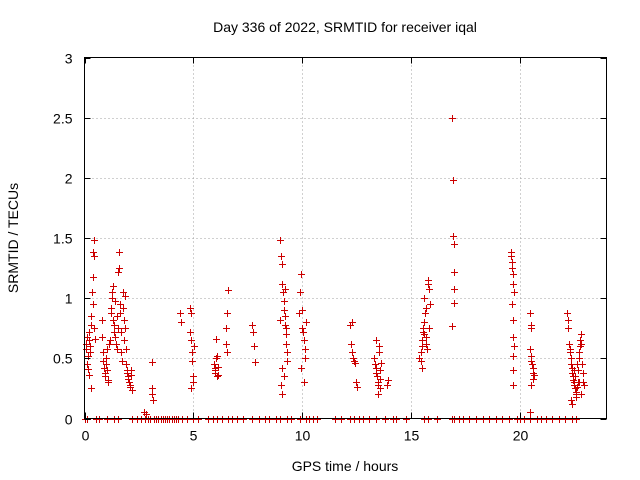 The height and width of the screenshot is (480, 640). What do you see at coordinates (345, 466) in the screenshot?
I see `x-axis-label: GPS time / hours` at bounding box center [345, 466].